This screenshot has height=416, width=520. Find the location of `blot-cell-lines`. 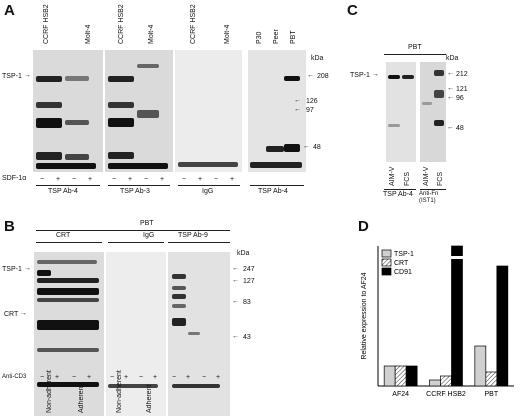

blot-cell-lines is located at coordinates (277, 111).